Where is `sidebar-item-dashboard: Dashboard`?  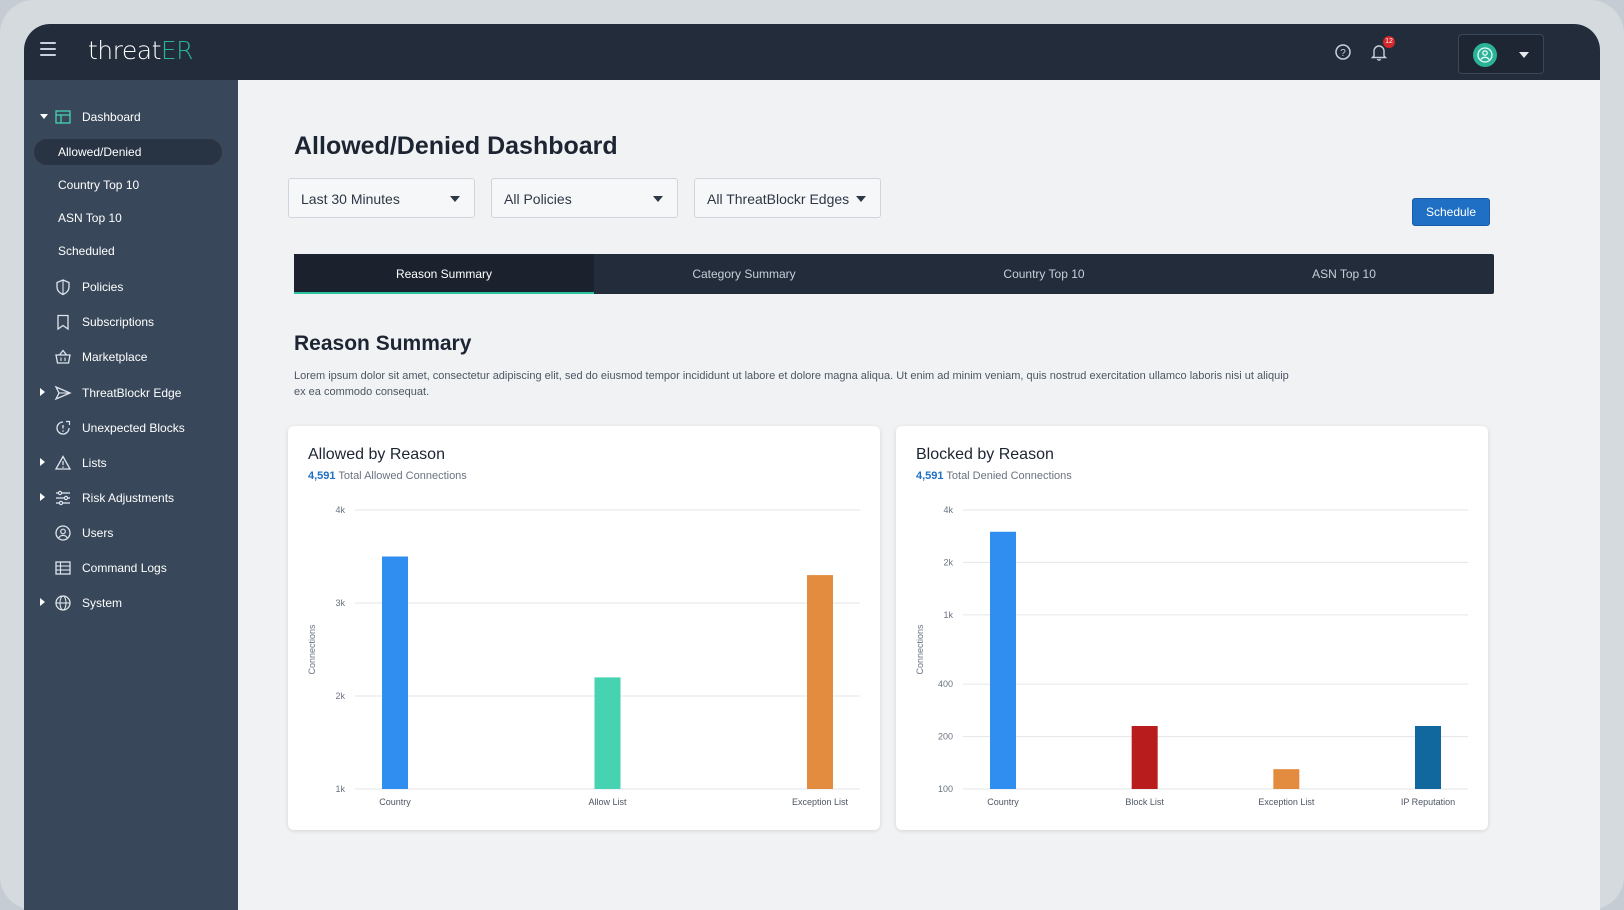
sidebar-item-dashboard: Dashboard is located at coordinates (128, 117).